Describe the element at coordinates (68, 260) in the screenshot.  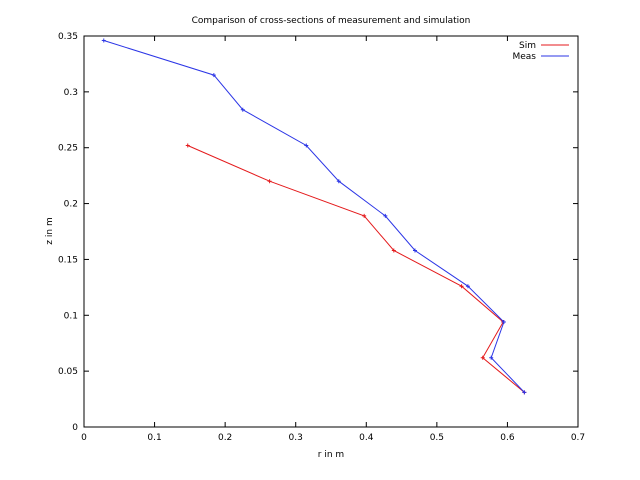
I see `y-tick-label: 0.15` at that location.